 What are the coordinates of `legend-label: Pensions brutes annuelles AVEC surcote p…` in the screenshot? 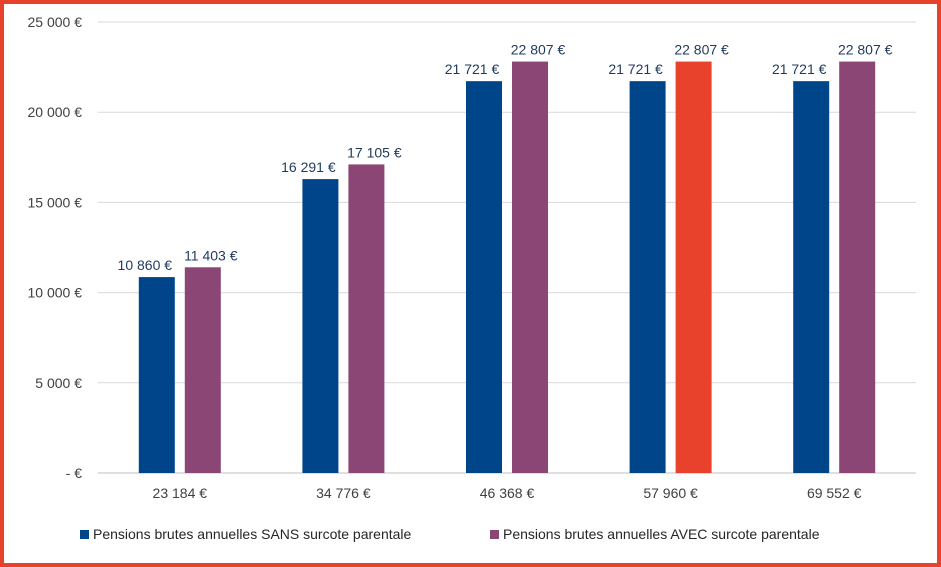 It's located at (661, 534).